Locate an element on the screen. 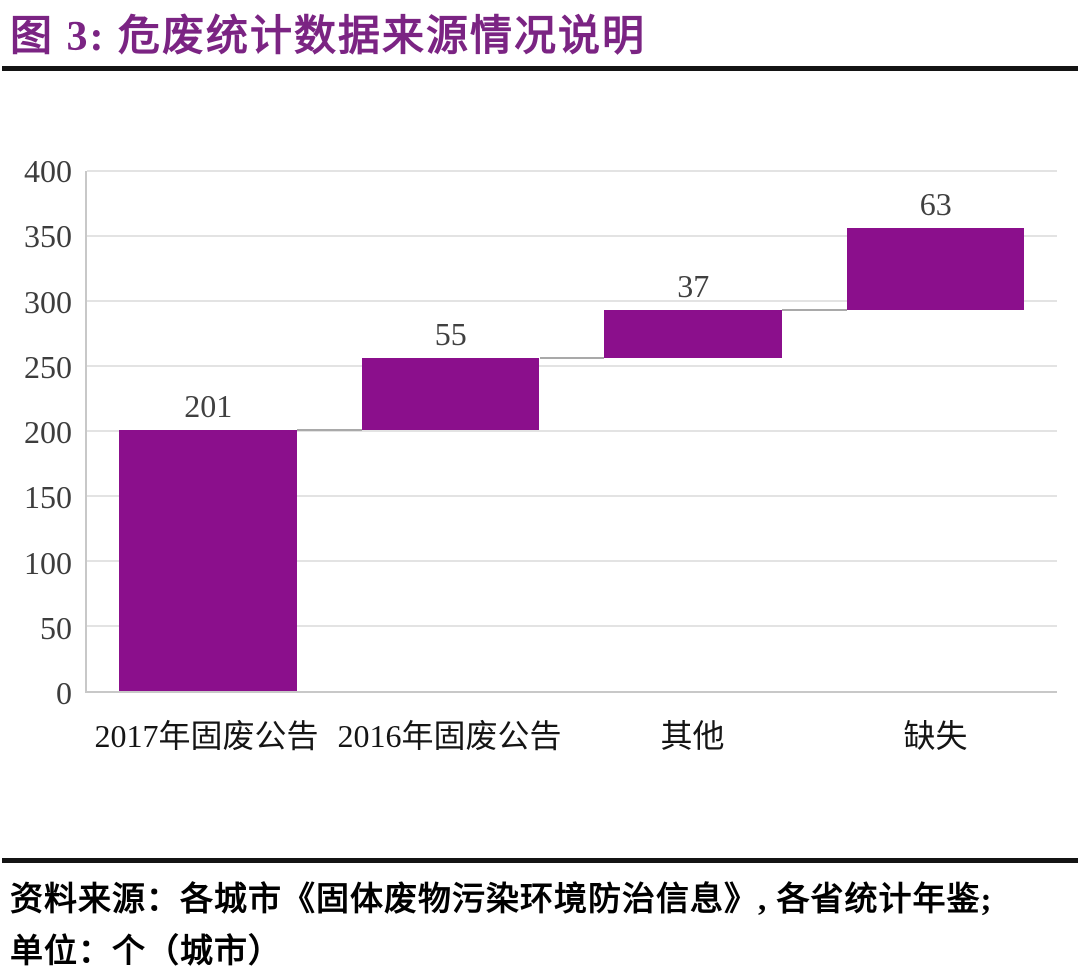 The height and width of the screenshot is (972, 1080). x-category-label: 缺失 is located at coordinates (935, 736).